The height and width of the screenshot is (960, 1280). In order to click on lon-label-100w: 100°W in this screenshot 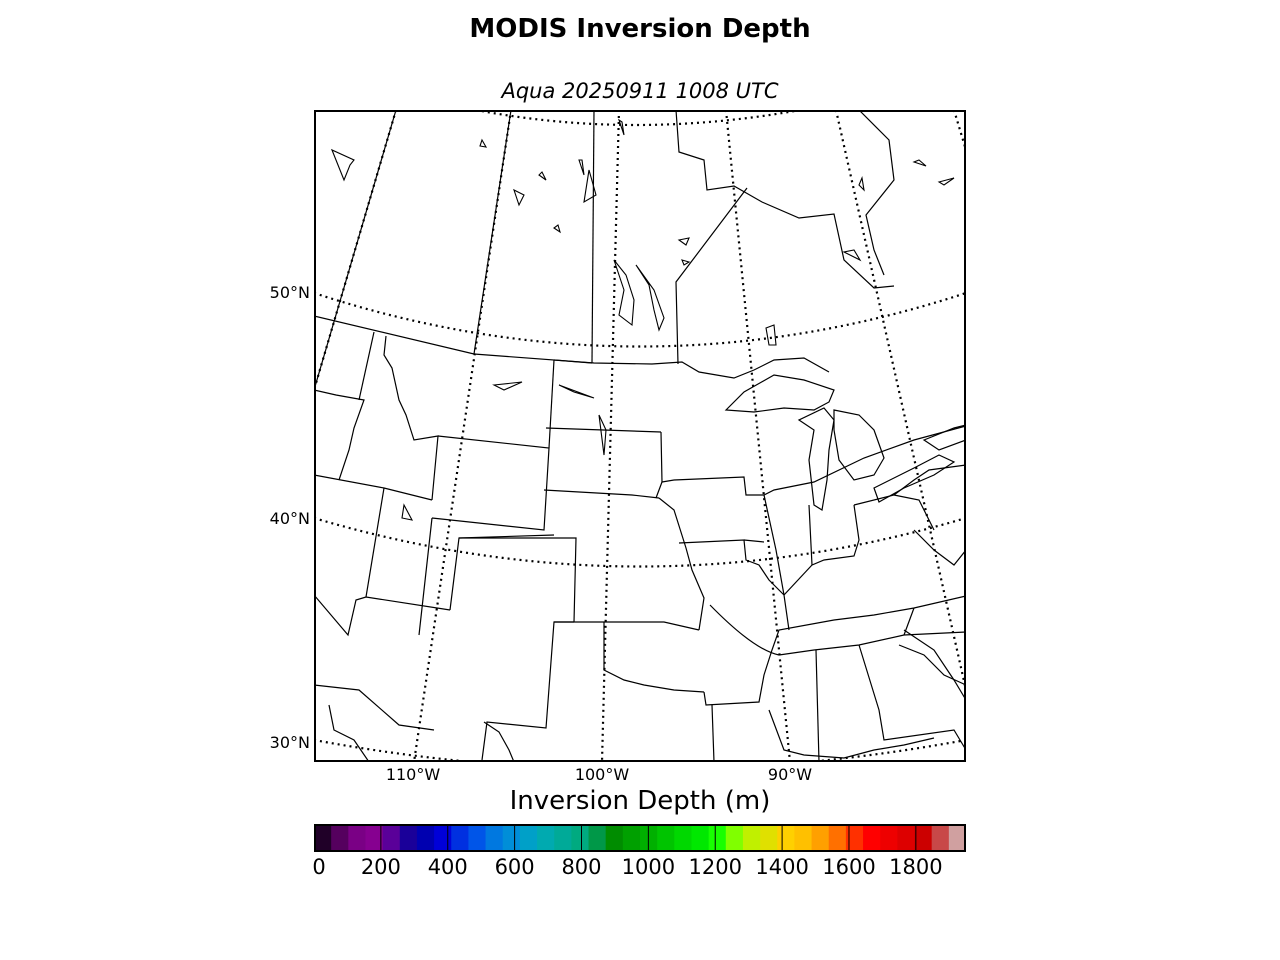, I will do `click(602, 774)`.